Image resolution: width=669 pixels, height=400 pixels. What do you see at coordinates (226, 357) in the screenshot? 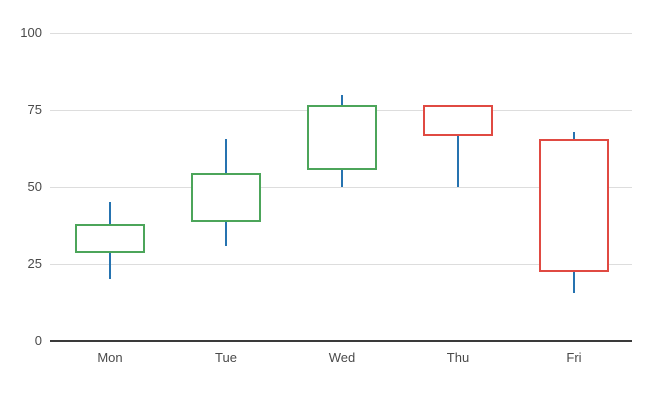
I see `x-tick-label-tue: Tue` at bounding box center [226, 357].